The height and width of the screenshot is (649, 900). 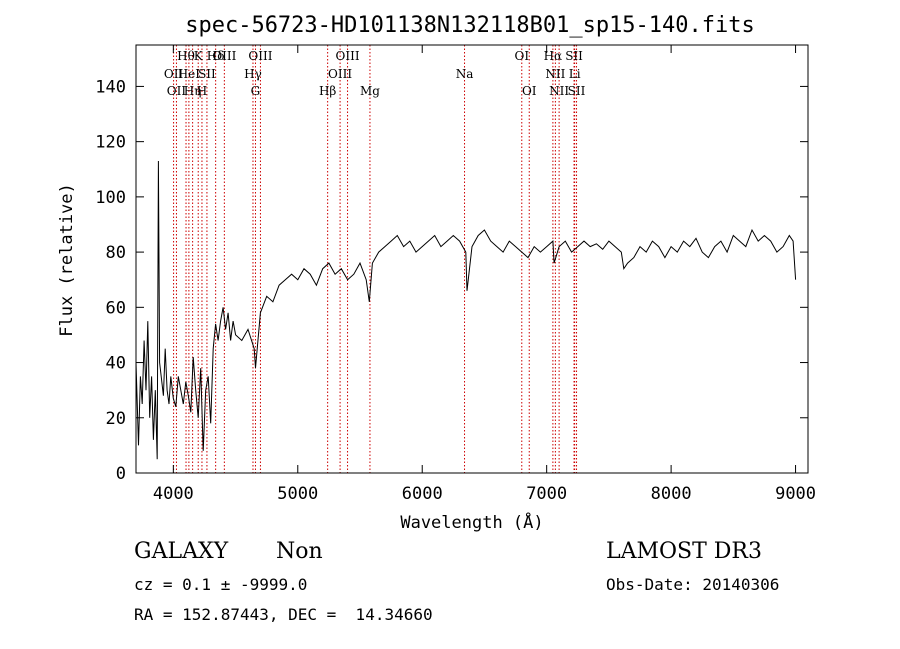 I want to click on x-tick-label: 9000, so click(x=795, y=494).